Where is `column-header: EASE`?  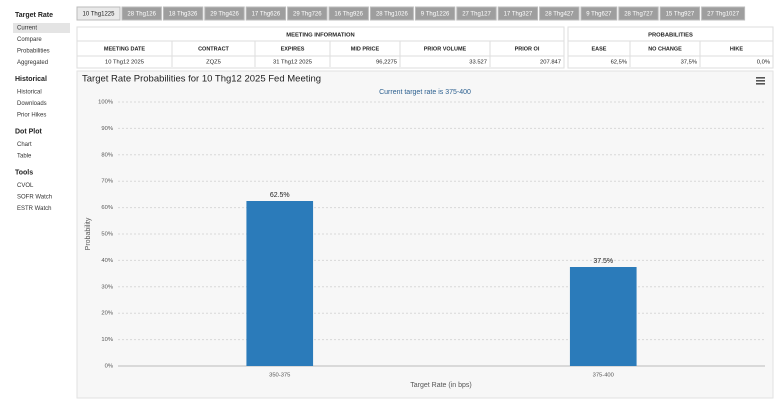 column-header: EASE is located at coordinates (599, 49).